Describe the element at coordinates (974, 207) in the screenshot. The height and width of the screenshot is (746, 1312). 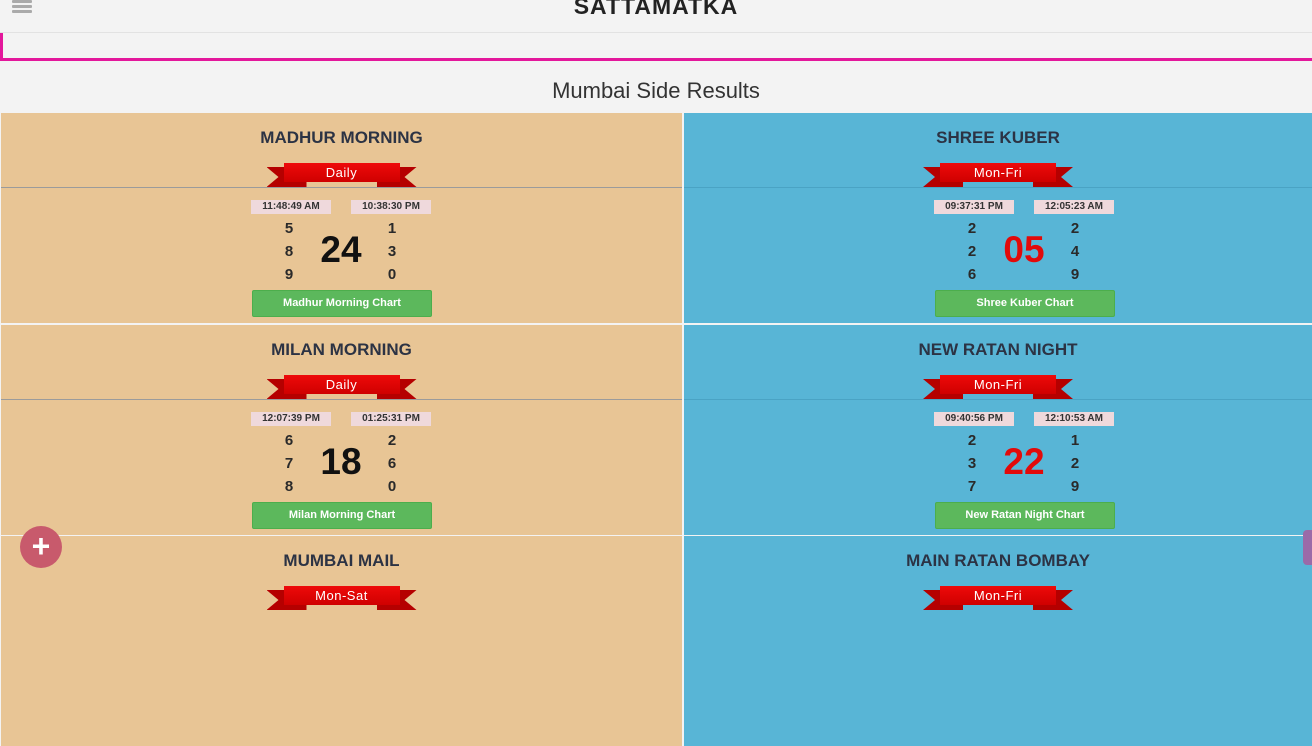
I see `open-time: 09:37:31 PM` at that location.